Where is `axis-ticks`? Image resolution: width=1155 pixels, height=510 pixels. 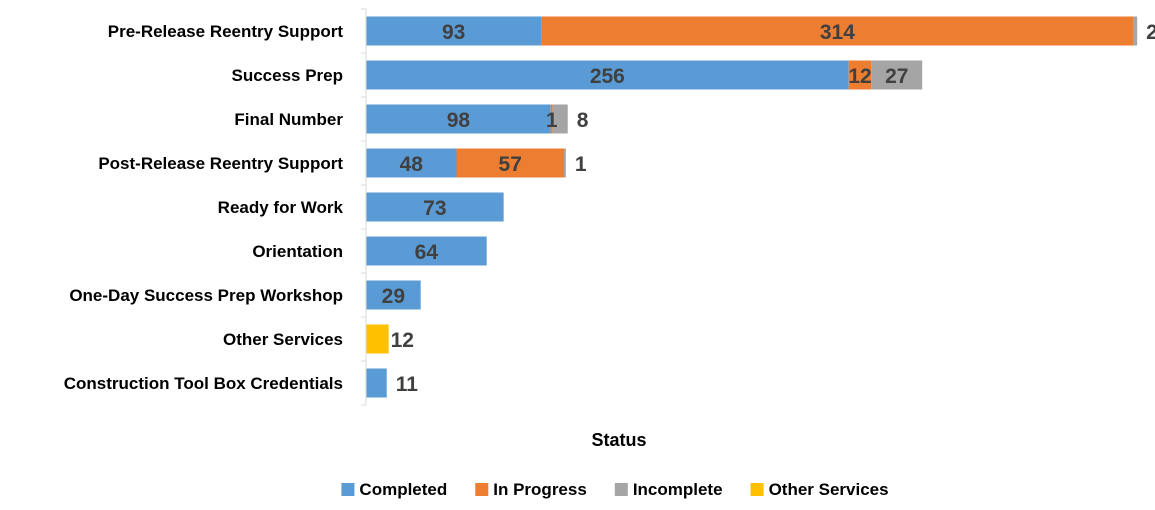 axis-ticks is located at coordinates (363, 207).